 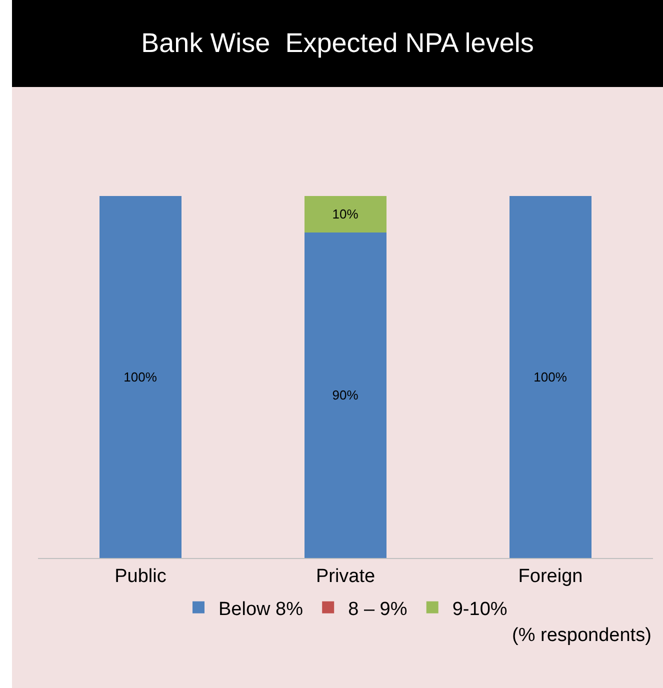 I want to click on x-tick-label: Private, so click(x=346, y=576).